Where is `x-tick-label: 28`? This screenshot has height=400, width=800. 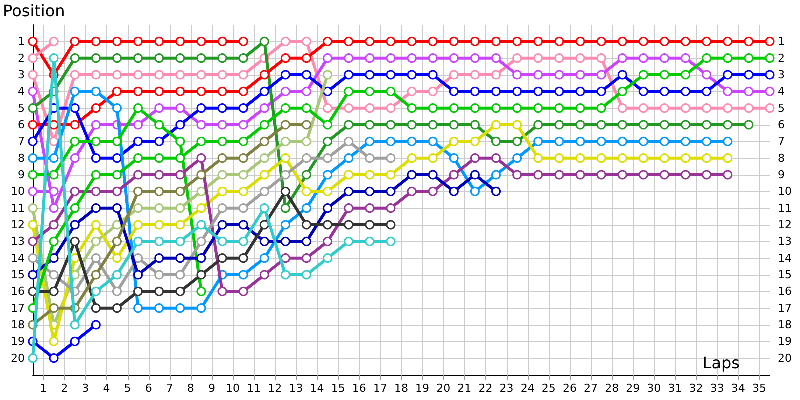
x-tick-label: 28 is located at coordinates (612, 388).